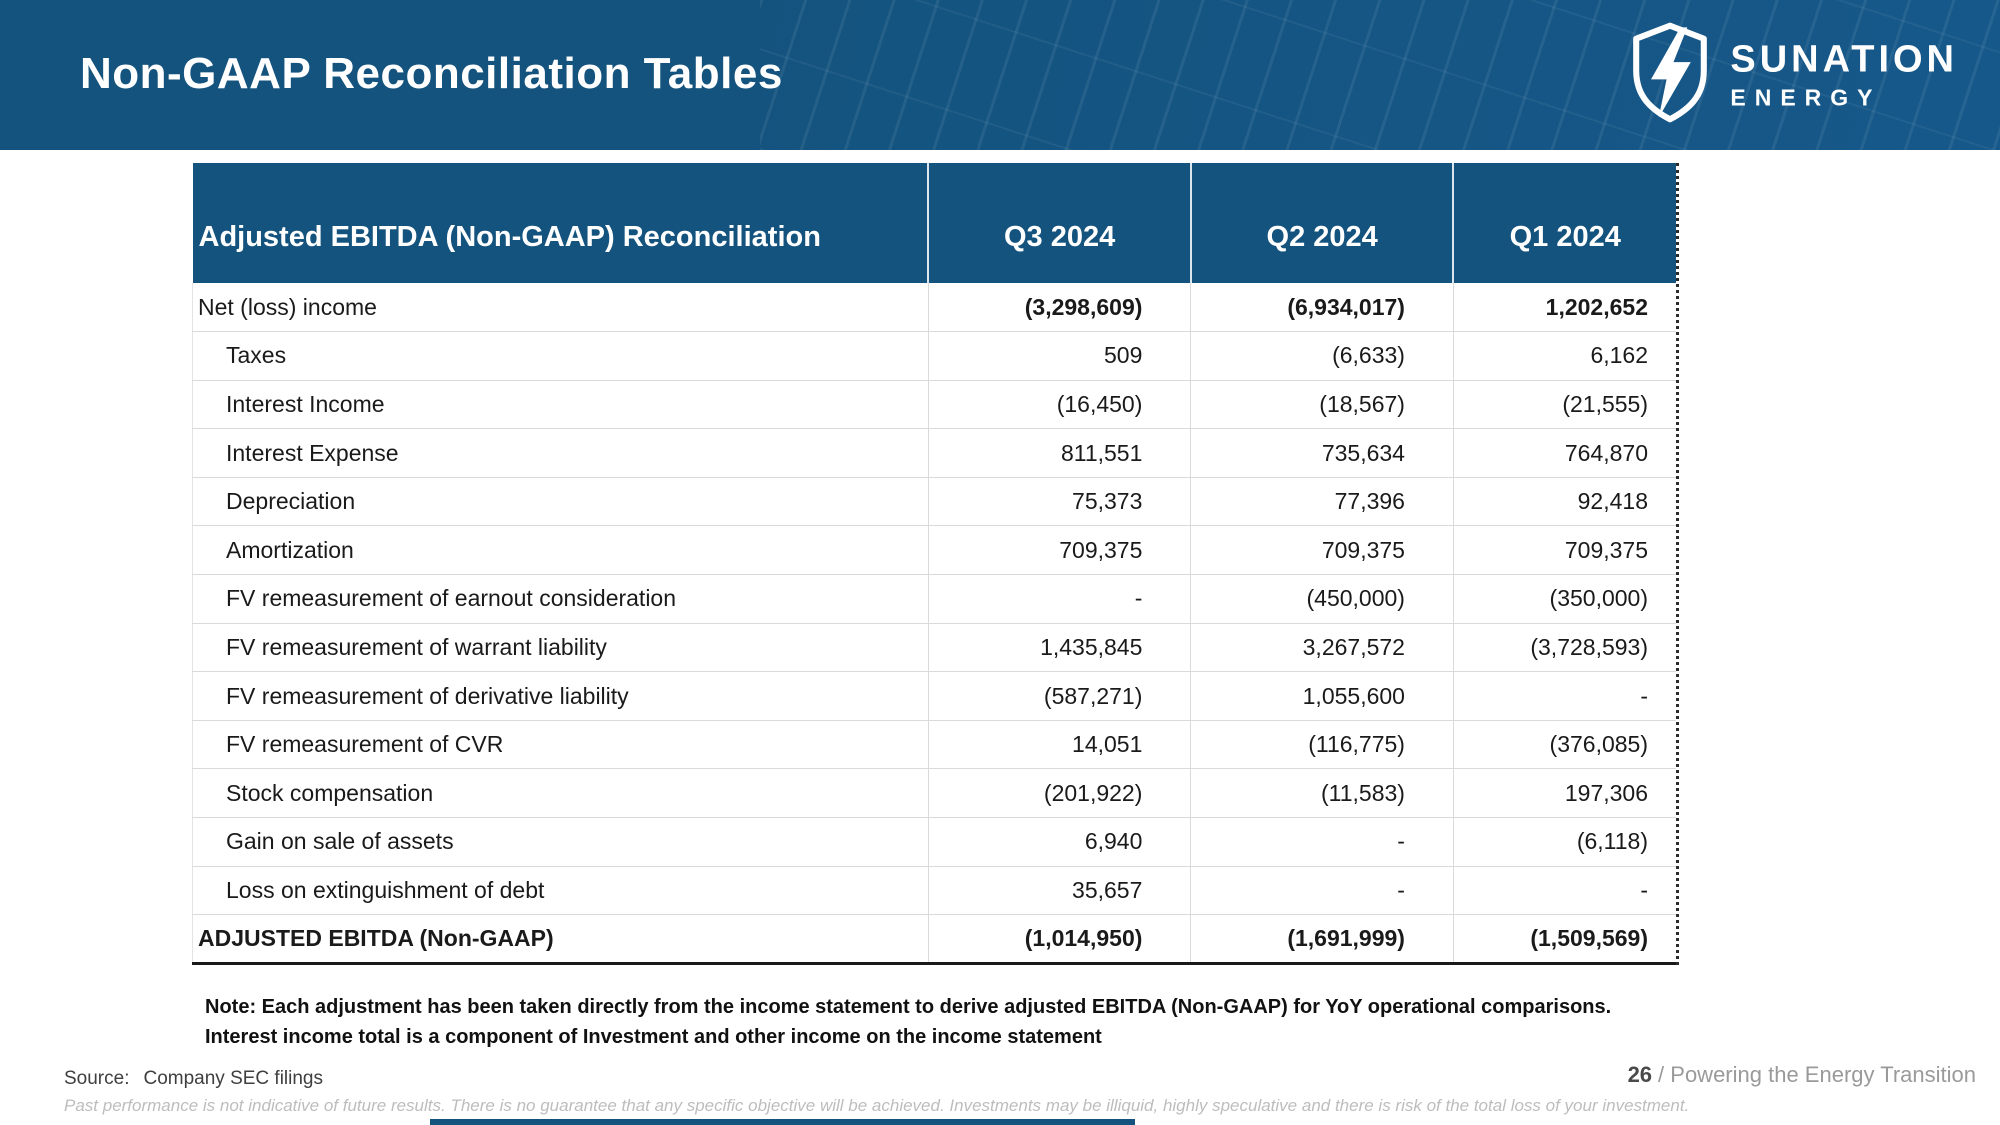  I want to click on cell-value: 1,202,652, so click(1564, 308).